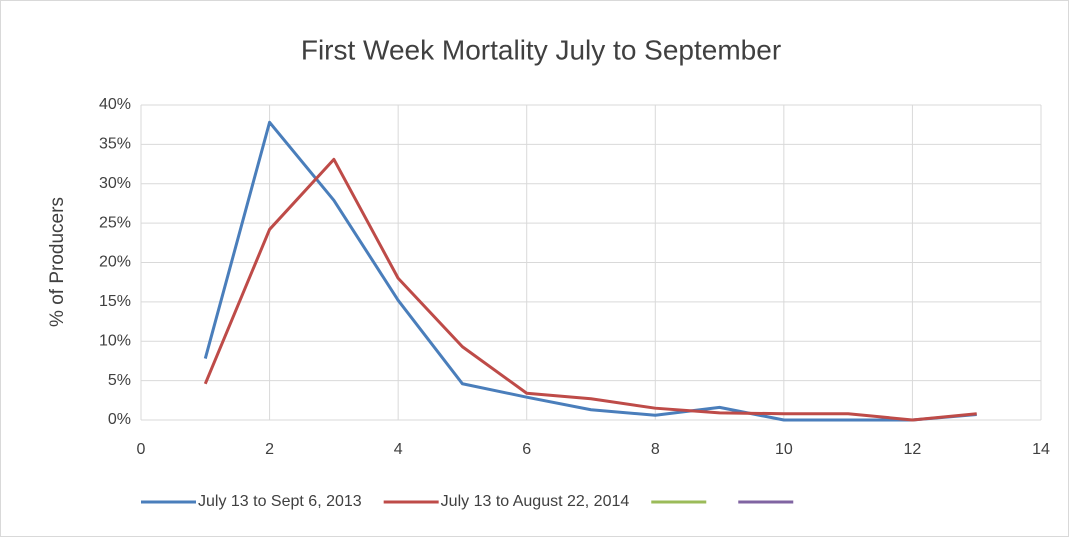 This screenshot has width=1071, height=539. Describe the element at coordinates (141, 449) in the screenshot. I see `x-tick-label: 0` at that location.